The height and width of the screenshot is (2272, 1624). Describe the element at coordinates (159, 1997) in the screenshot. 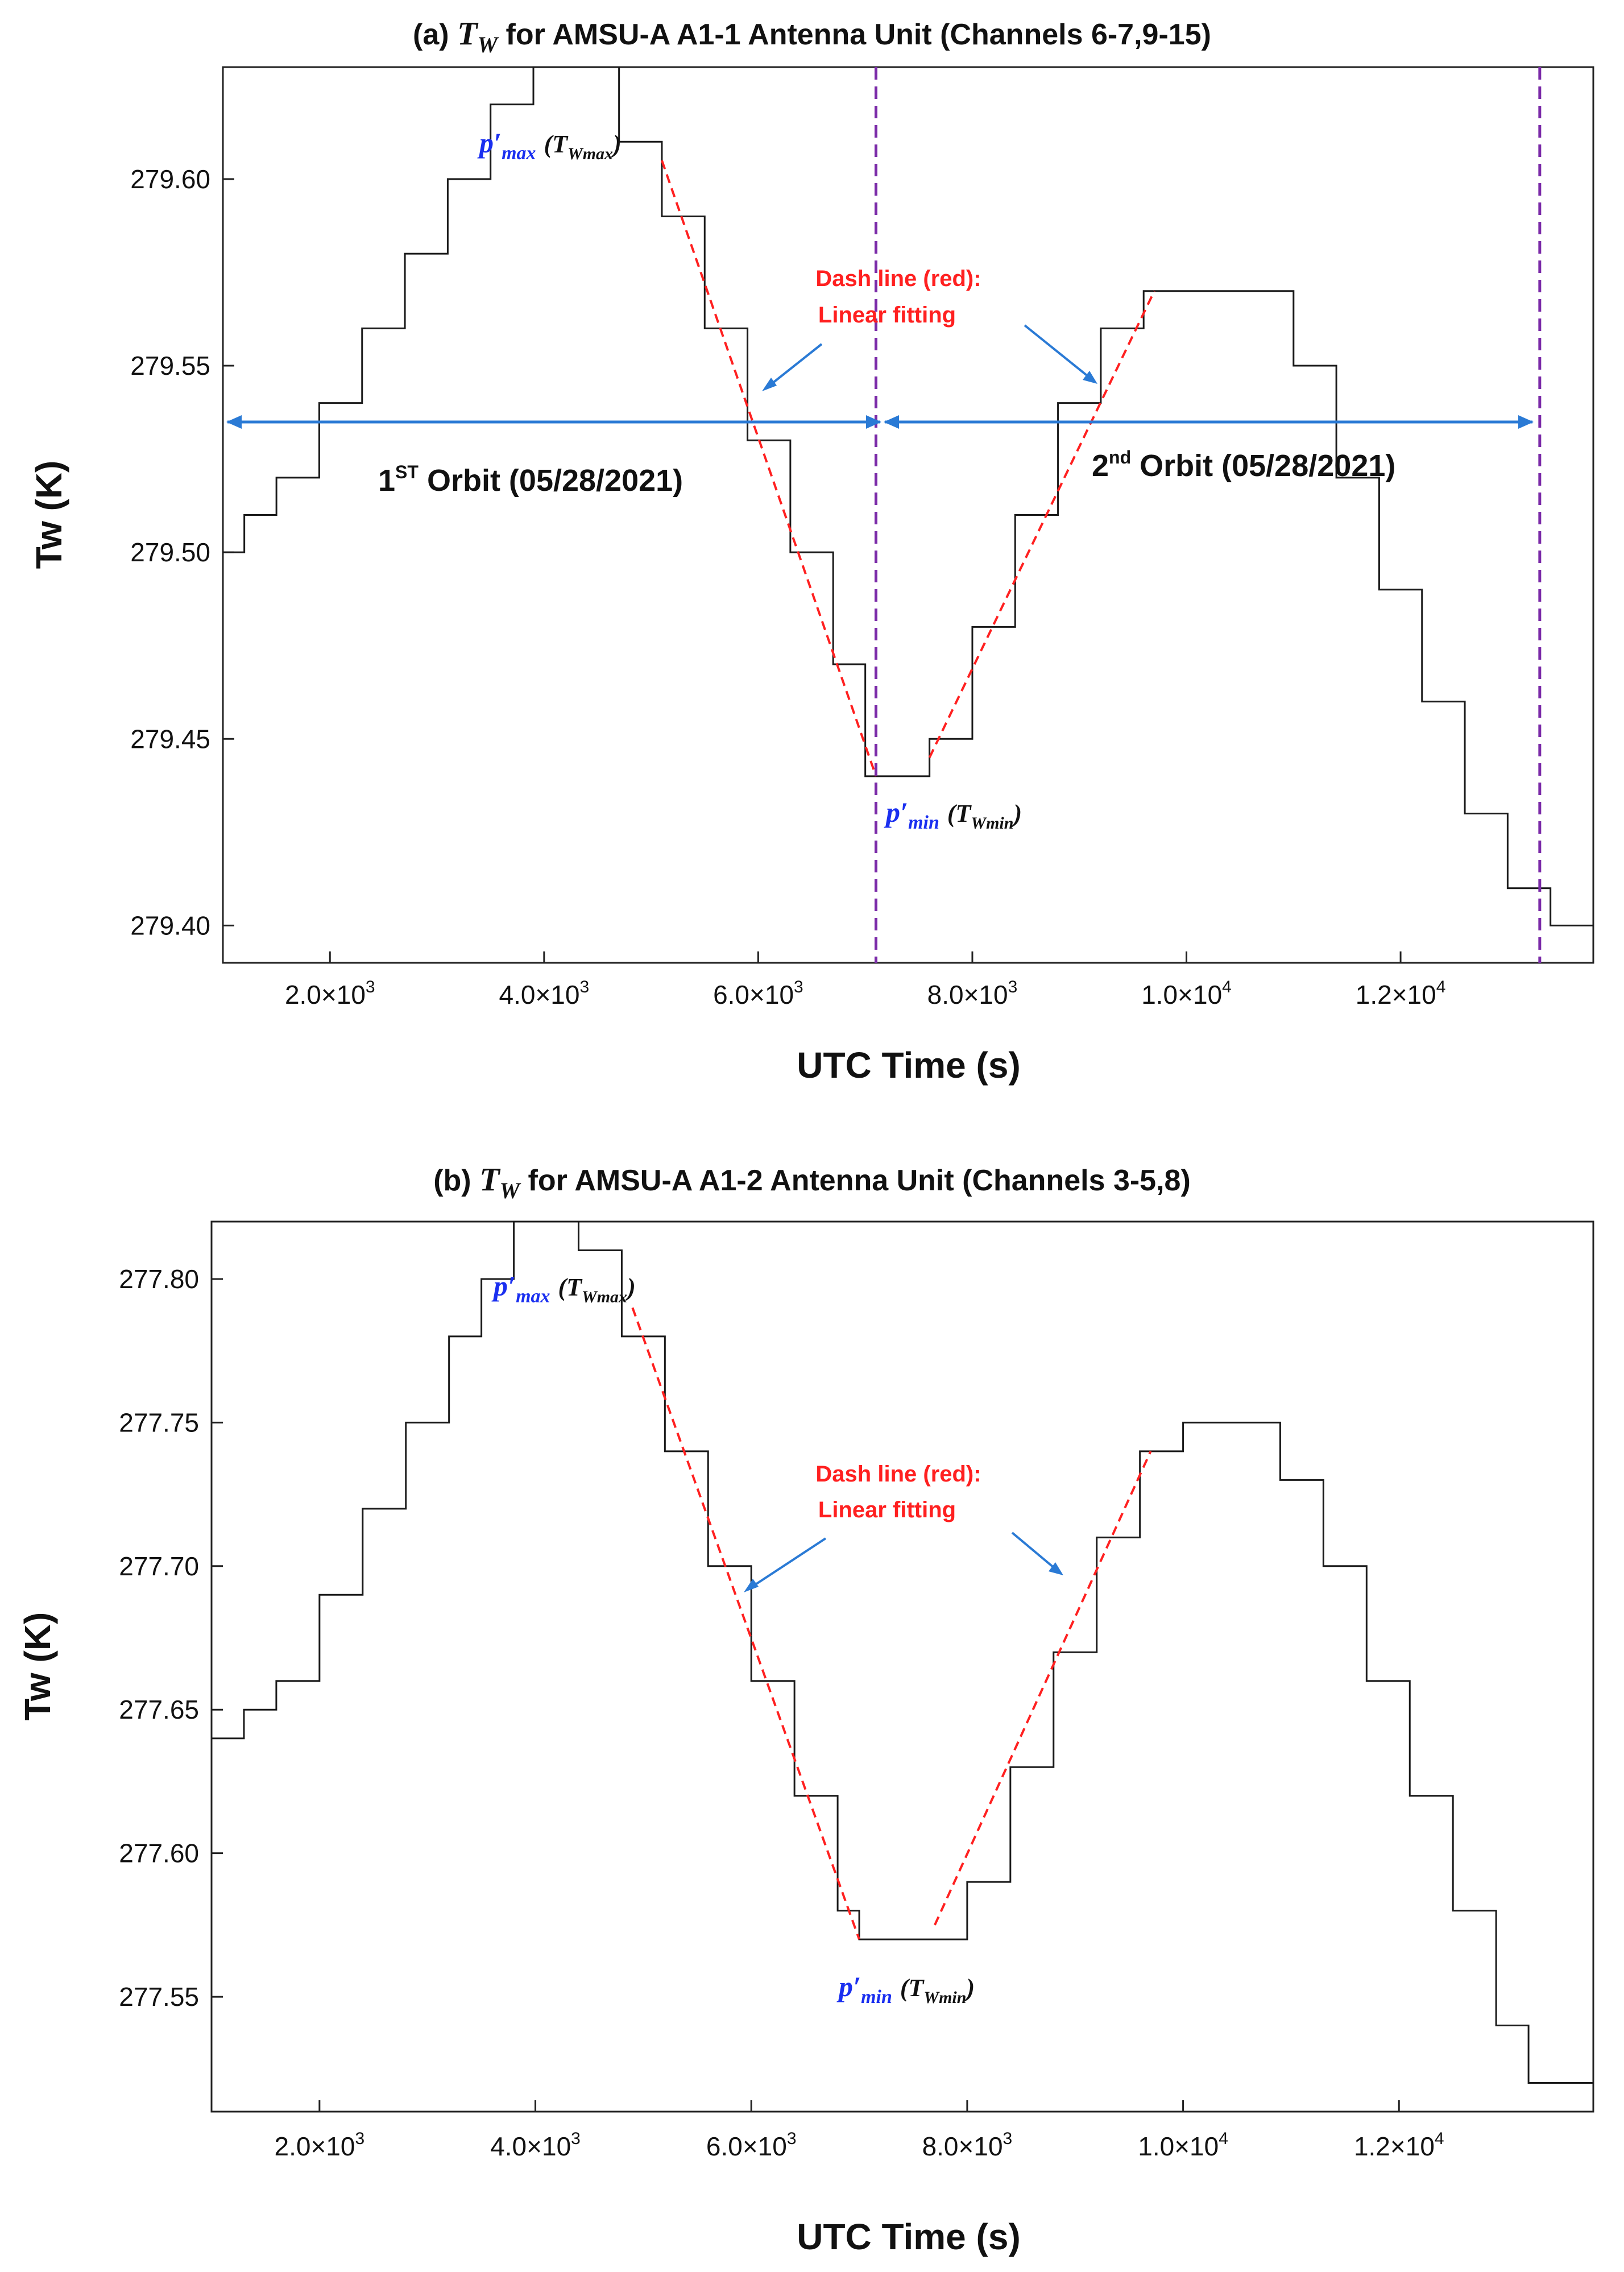

I see `y-tick-label: 277.55` at that location.